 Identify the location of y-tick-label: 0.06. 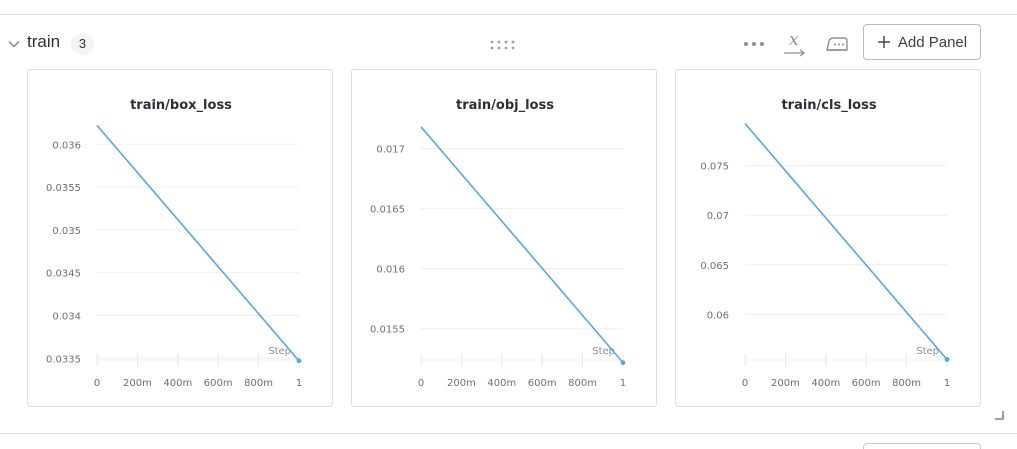
(718, 315).